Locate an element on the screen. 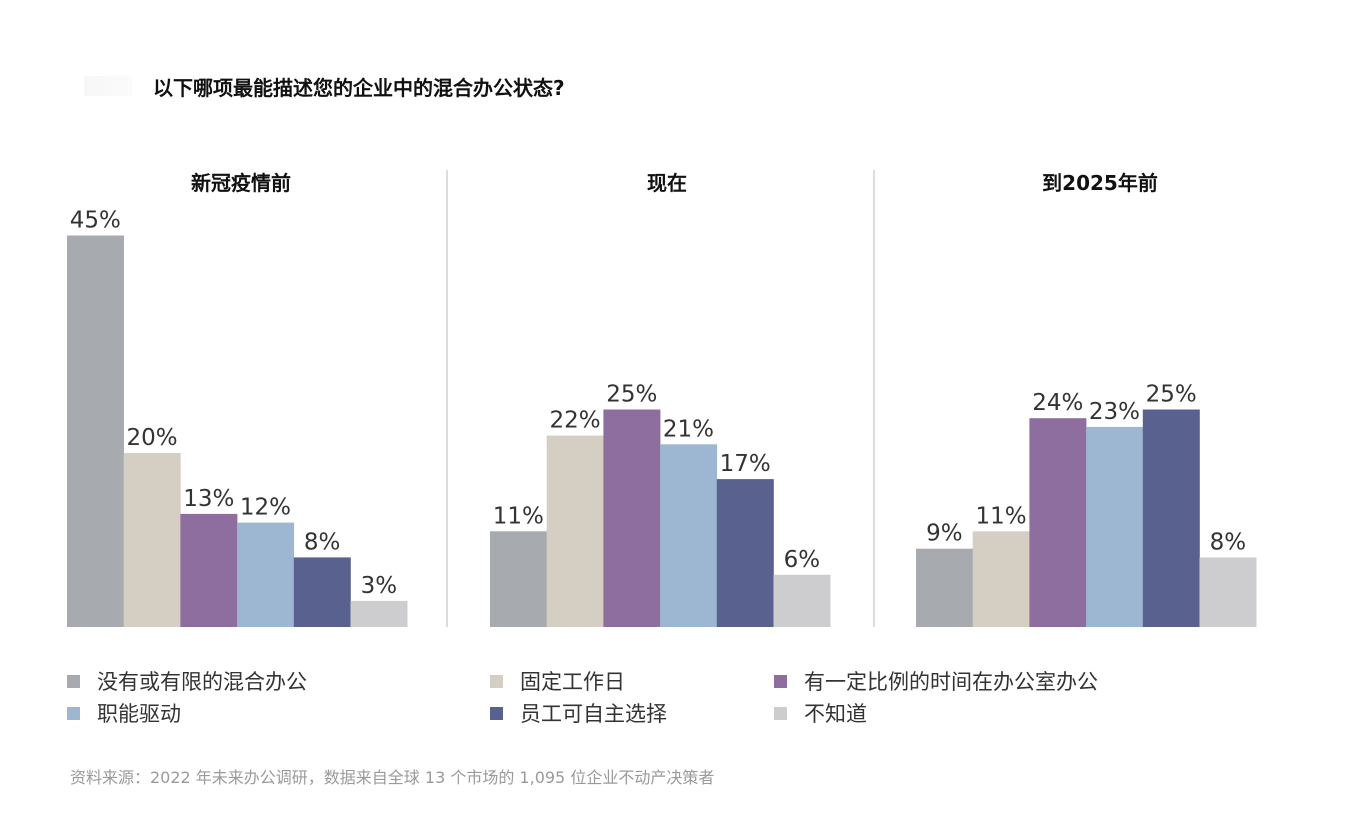  legend-item-3: 有一定比例的时间在办公室办公 is located at coordinates (936, 681).